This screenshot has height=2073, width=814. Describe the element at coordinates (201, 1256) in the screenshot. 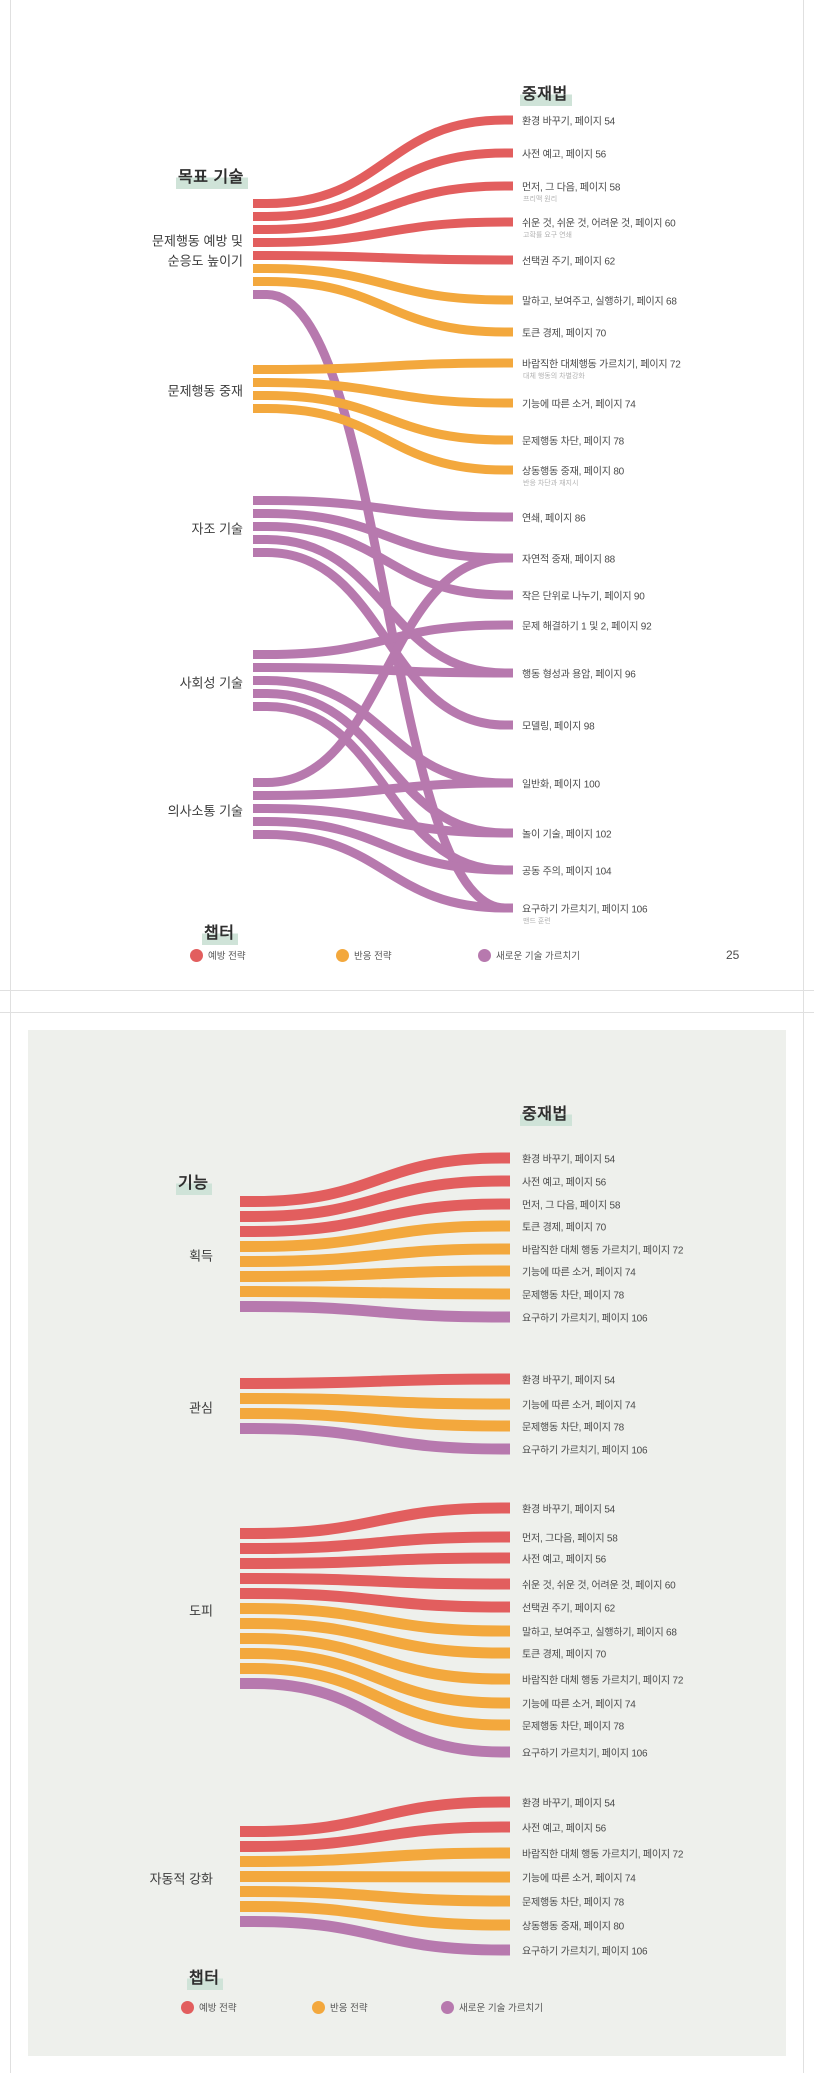

I see `function-label: 획득` at that location.